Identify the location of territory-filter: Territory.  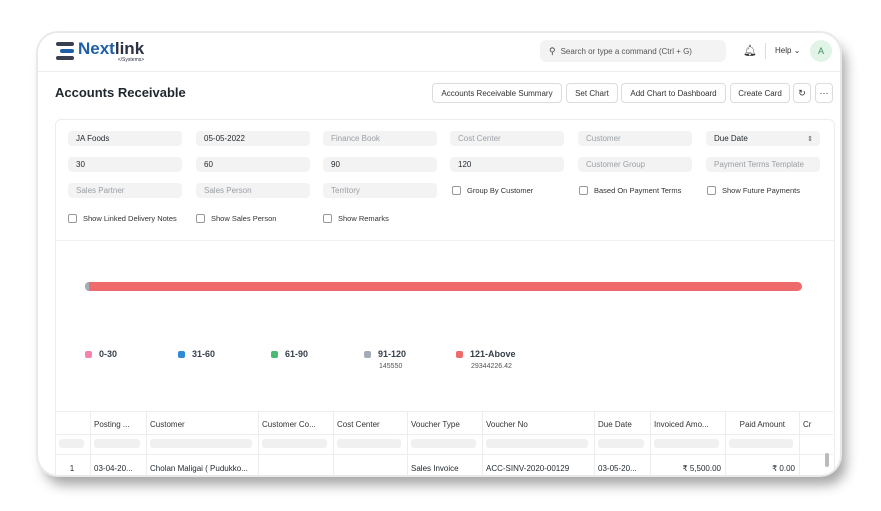
(380, 190).